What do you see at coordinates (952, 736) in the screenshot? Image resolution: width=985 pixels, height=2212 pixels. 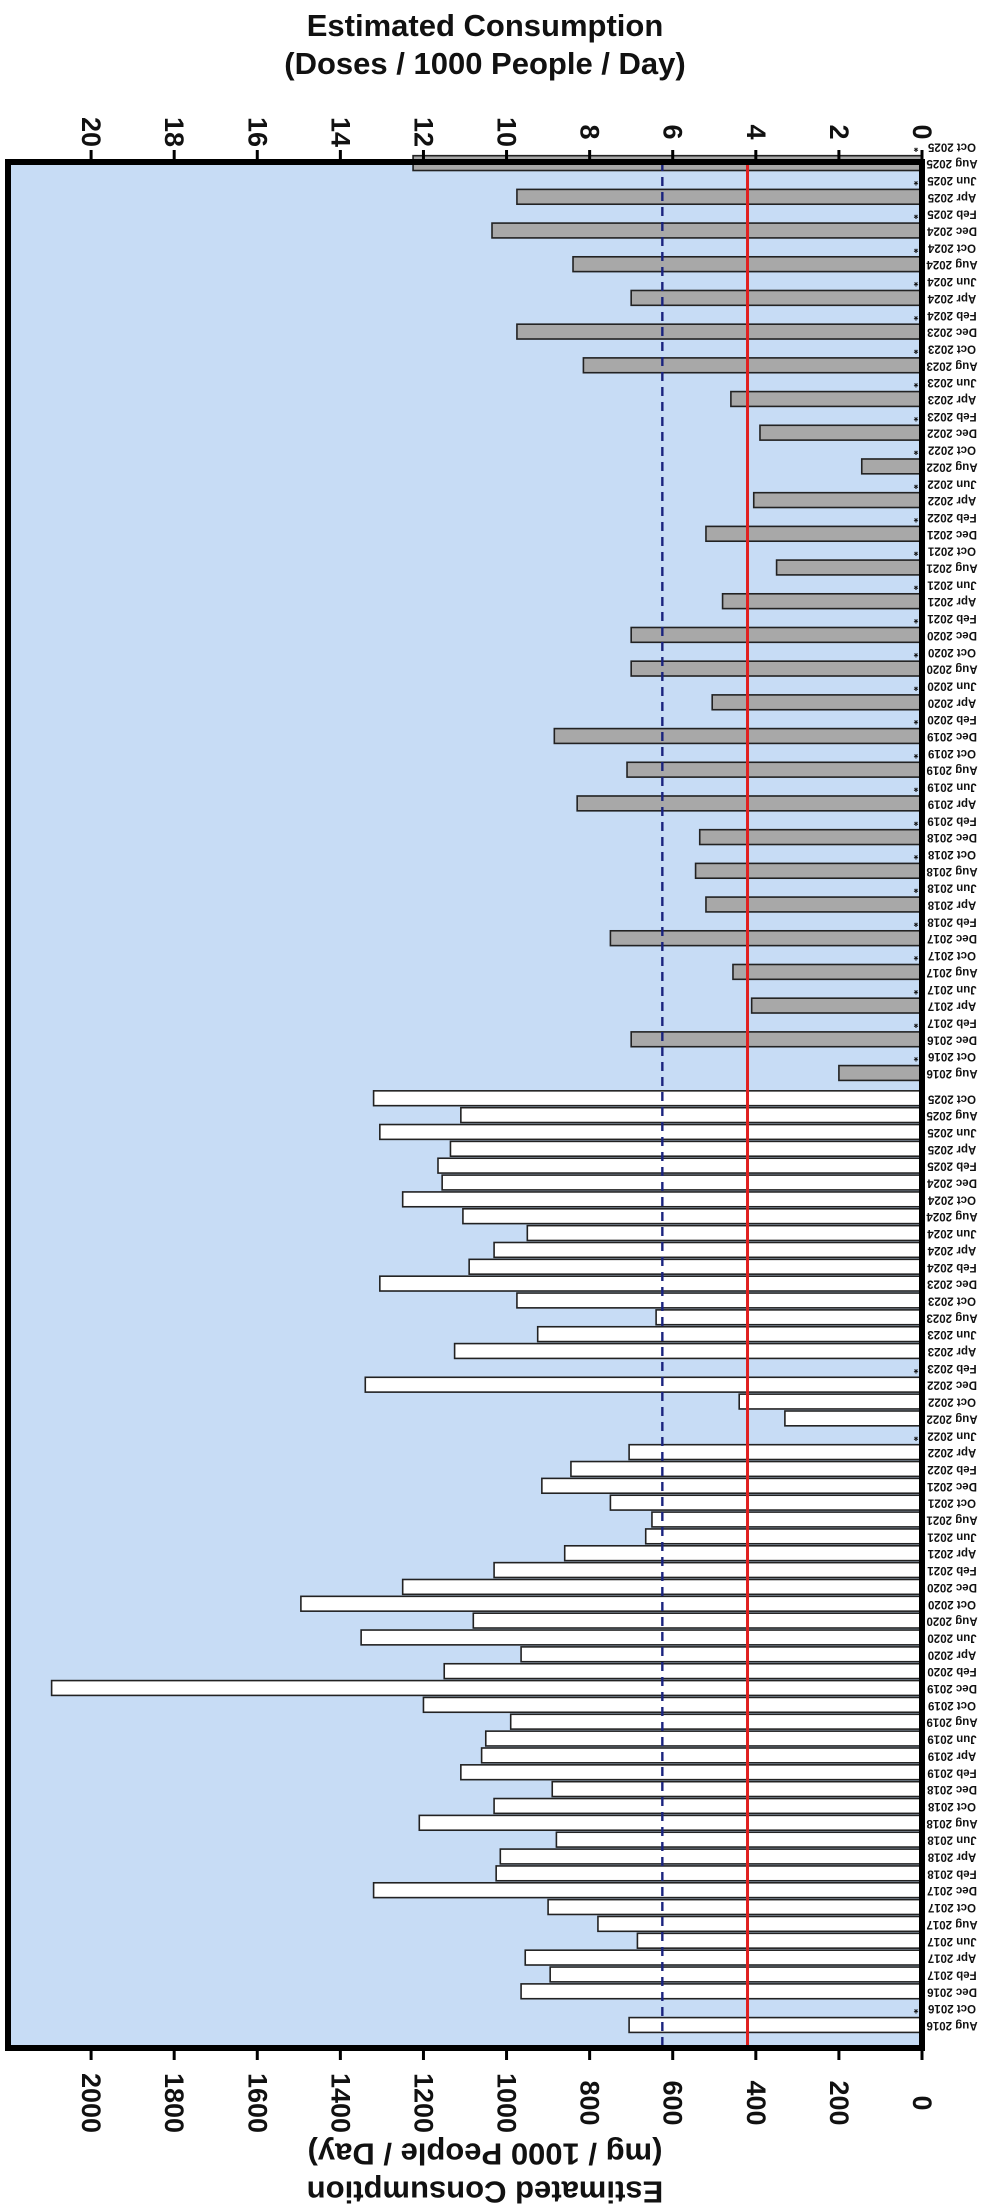 I see `top-series-category-label: Dec 2019` at bounding box center [952, 736].